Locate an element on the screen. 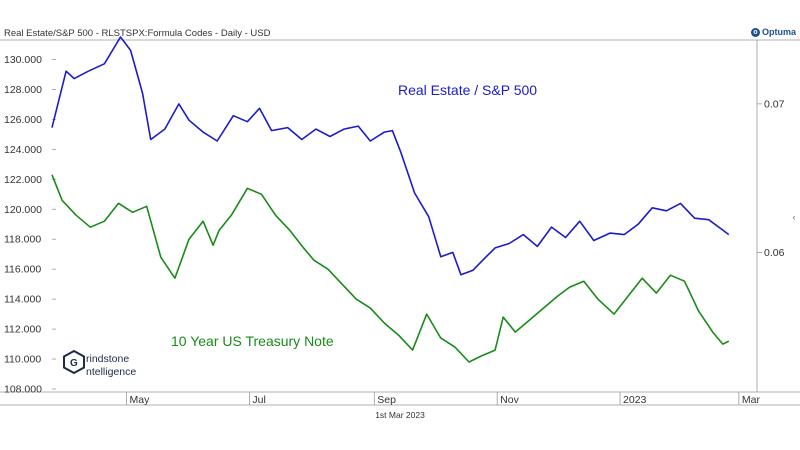  left-tick-label: 124.000 is located at coordinates (23, 150).